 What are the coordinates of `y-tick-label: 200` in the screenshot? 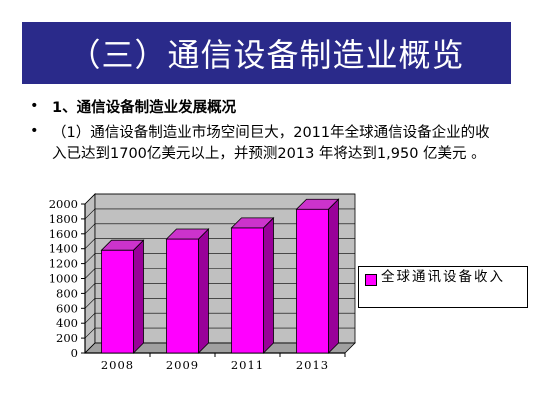 It's located at (67, 338).